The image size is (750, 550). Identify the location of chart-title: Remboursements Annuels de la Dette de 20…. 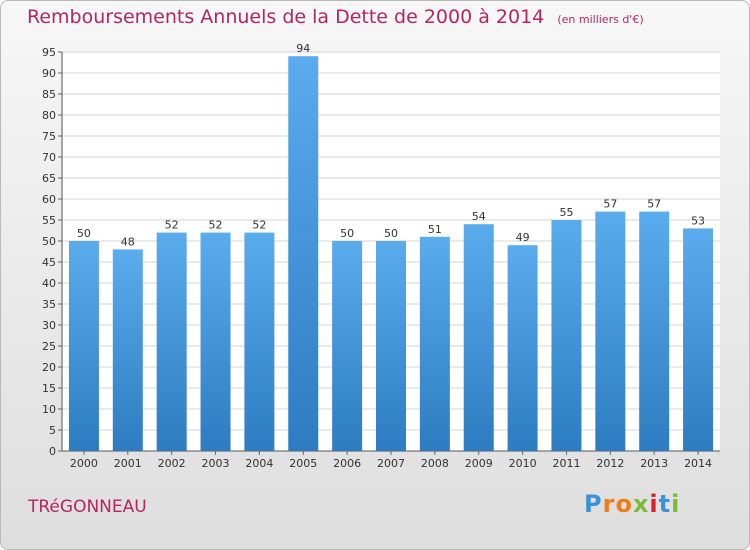
(335, 17).